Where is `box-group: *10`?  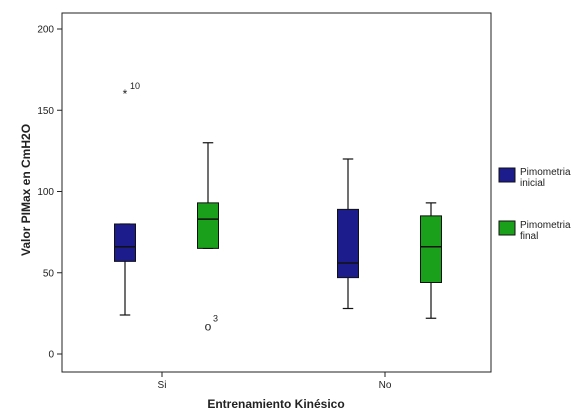
box-group: *10 is located at coordinates (127, 198).